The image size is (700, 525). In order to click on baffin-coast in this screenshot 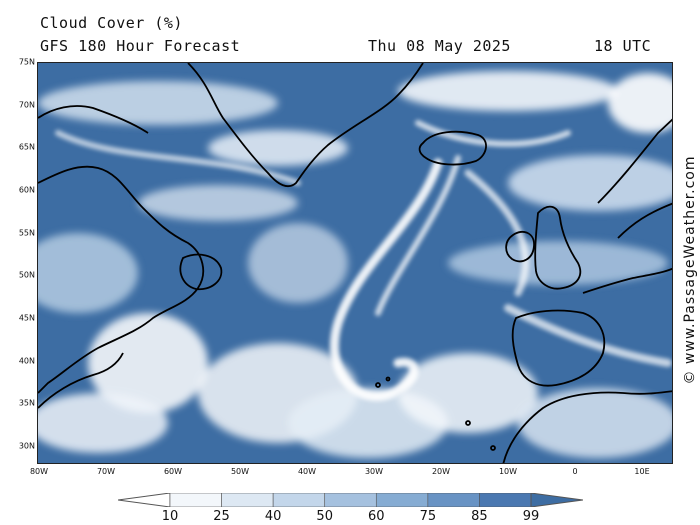, I will do `click(93, 119)`.